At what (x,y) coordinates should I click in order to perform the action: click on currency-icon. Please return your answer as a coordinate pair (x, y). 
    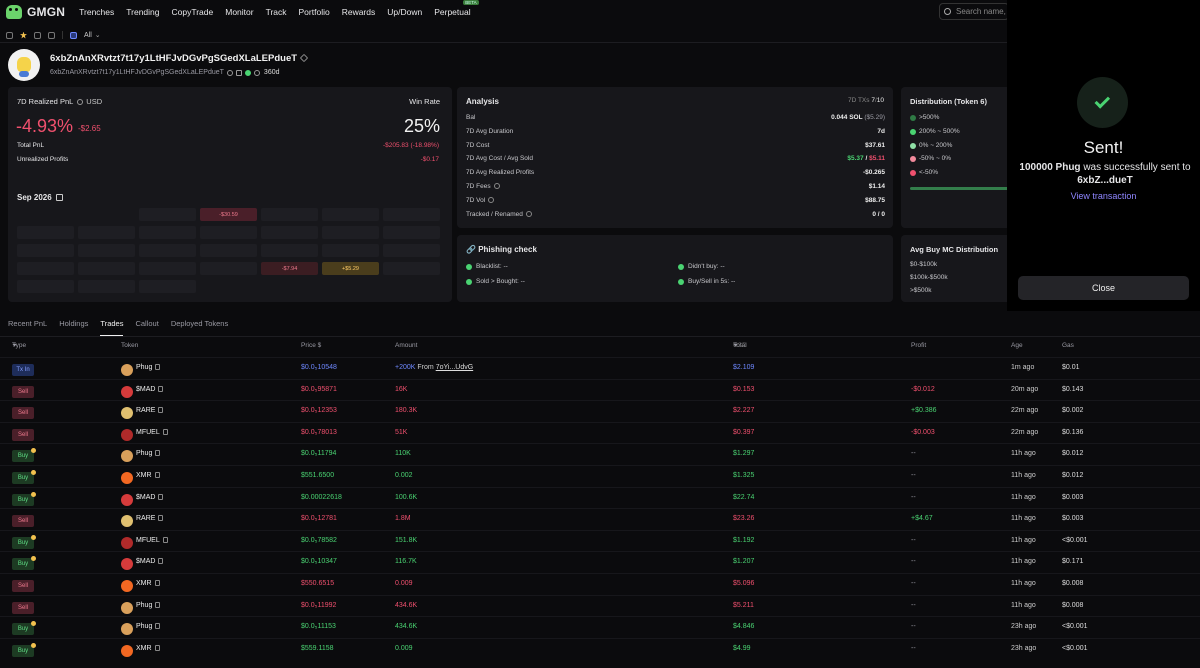
    Looking at the image, I should click on (80, 102).